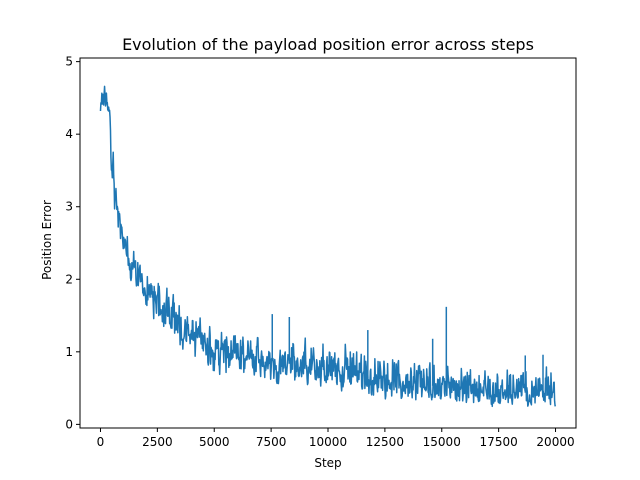 The height and width of the screenshot is (480, 640). What do you see at coordinates (214, 442) in the screenshot?
I see `x-tick-label: 5000` at bounding box center [214, 442].